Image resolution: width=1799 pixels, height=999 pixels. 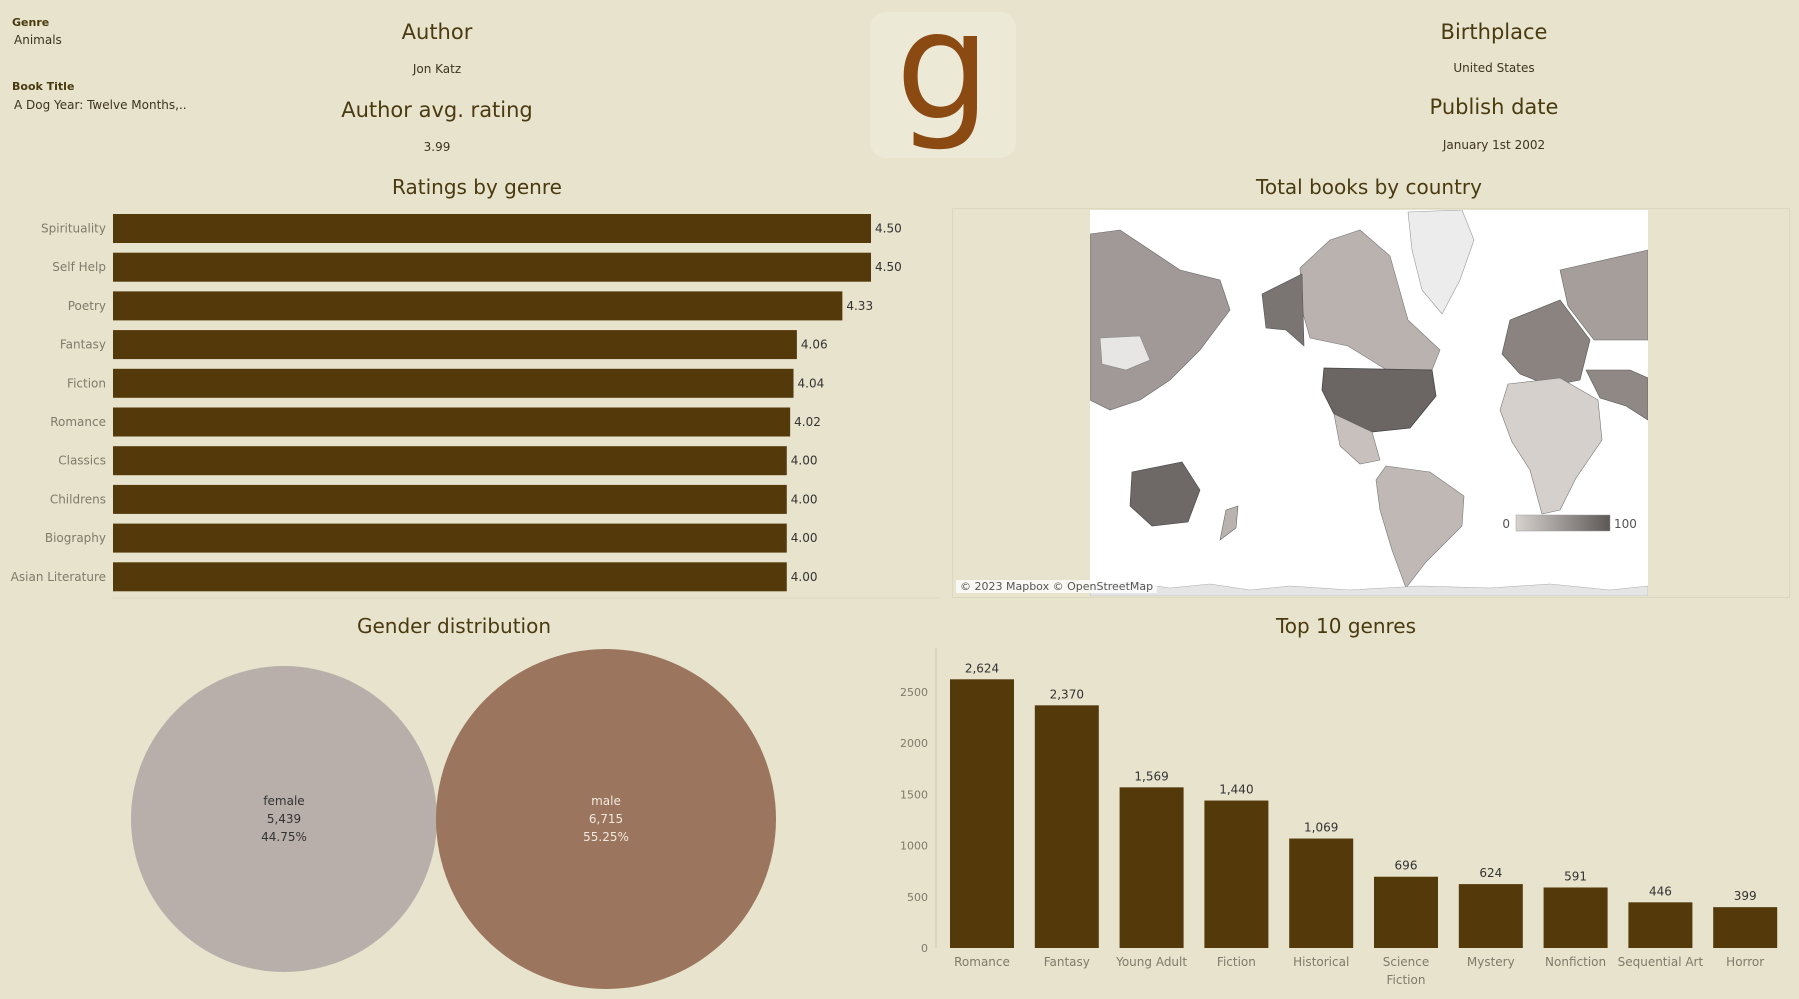 What do you see at coordinates (1229, 523) in the screenshot?
I see `map-new-zealand` at bounding box center [1229, 523].